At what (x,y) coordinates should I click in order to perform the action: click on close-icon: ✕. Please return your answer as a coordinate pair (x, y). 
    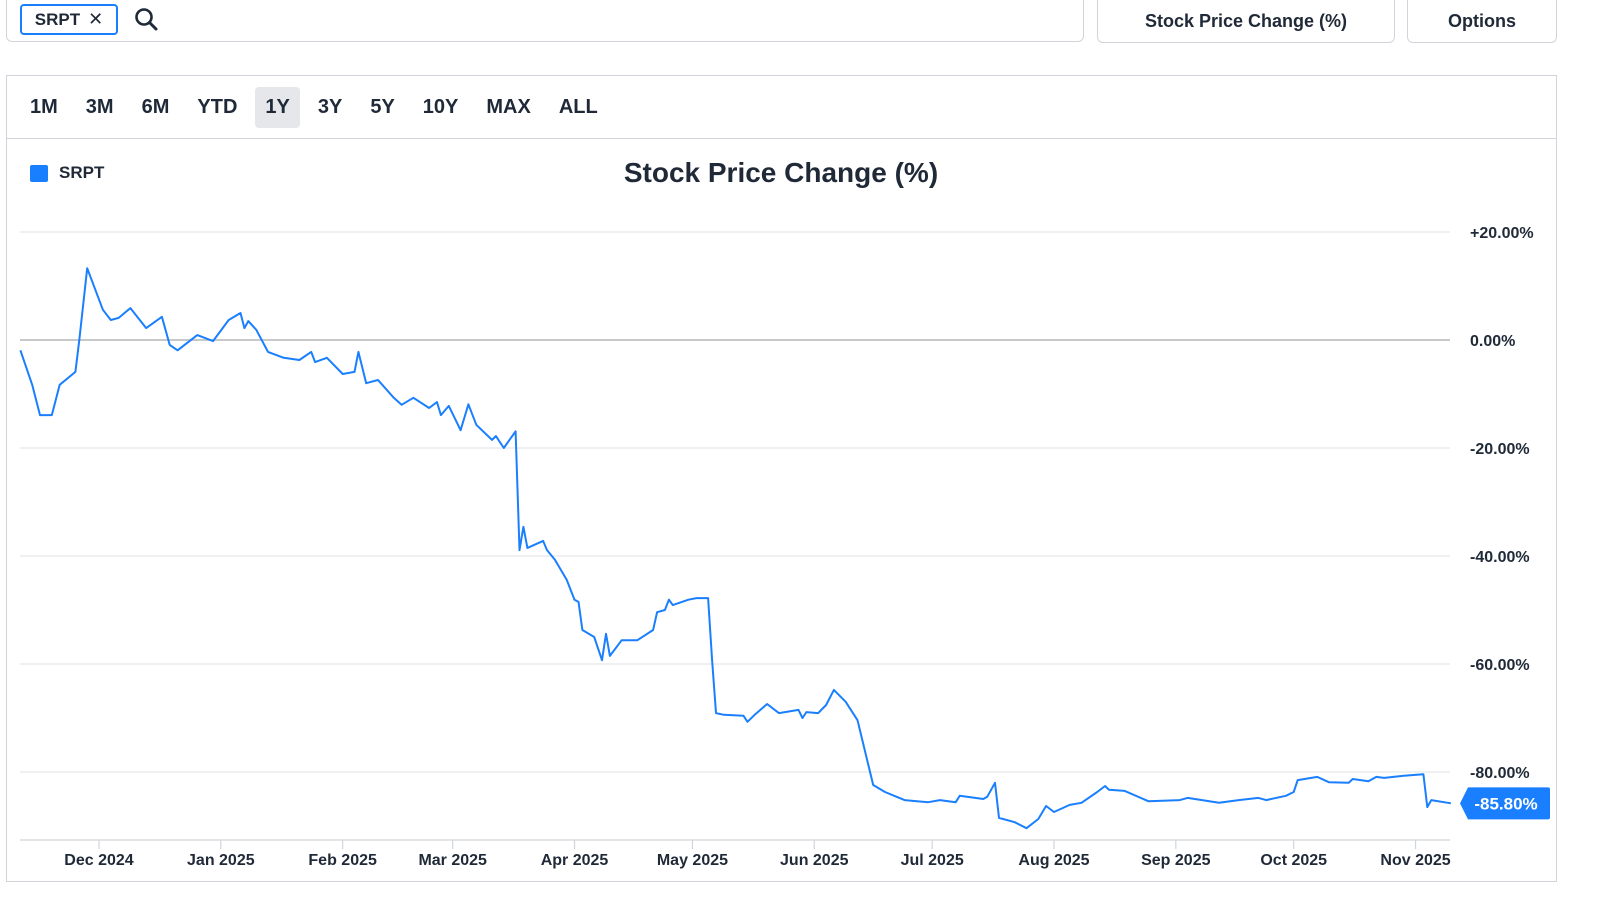
    Looking at the image, I should click on (96, 19).